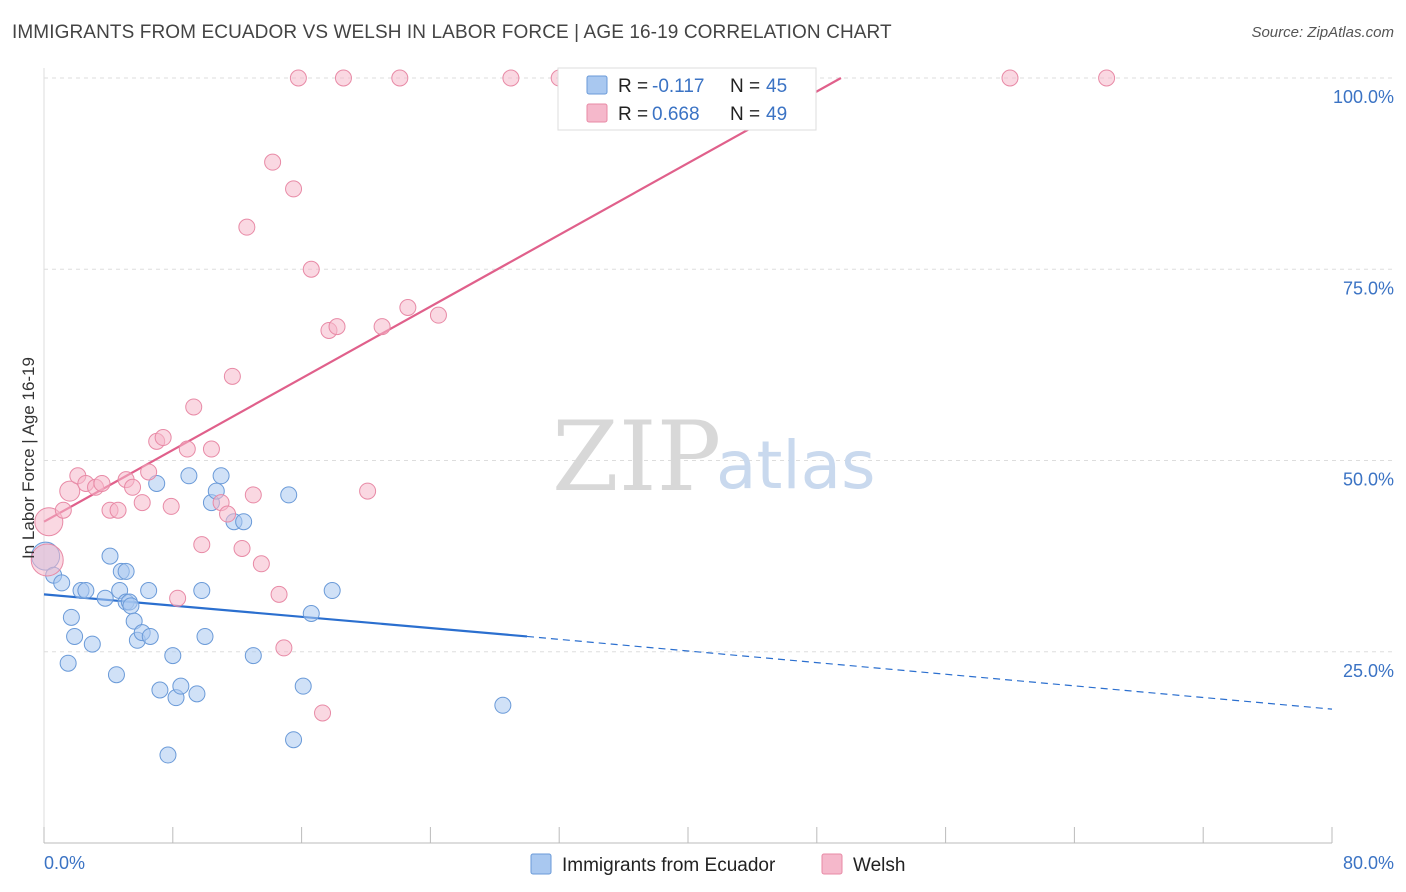 The width and height of the screenshot is (1406, 892). Describe the element at coordinates (687, 99) in the screenshot. I see `stats-legend: R = -0.117 N = 45 R = 0.668 N = 49` at that location.